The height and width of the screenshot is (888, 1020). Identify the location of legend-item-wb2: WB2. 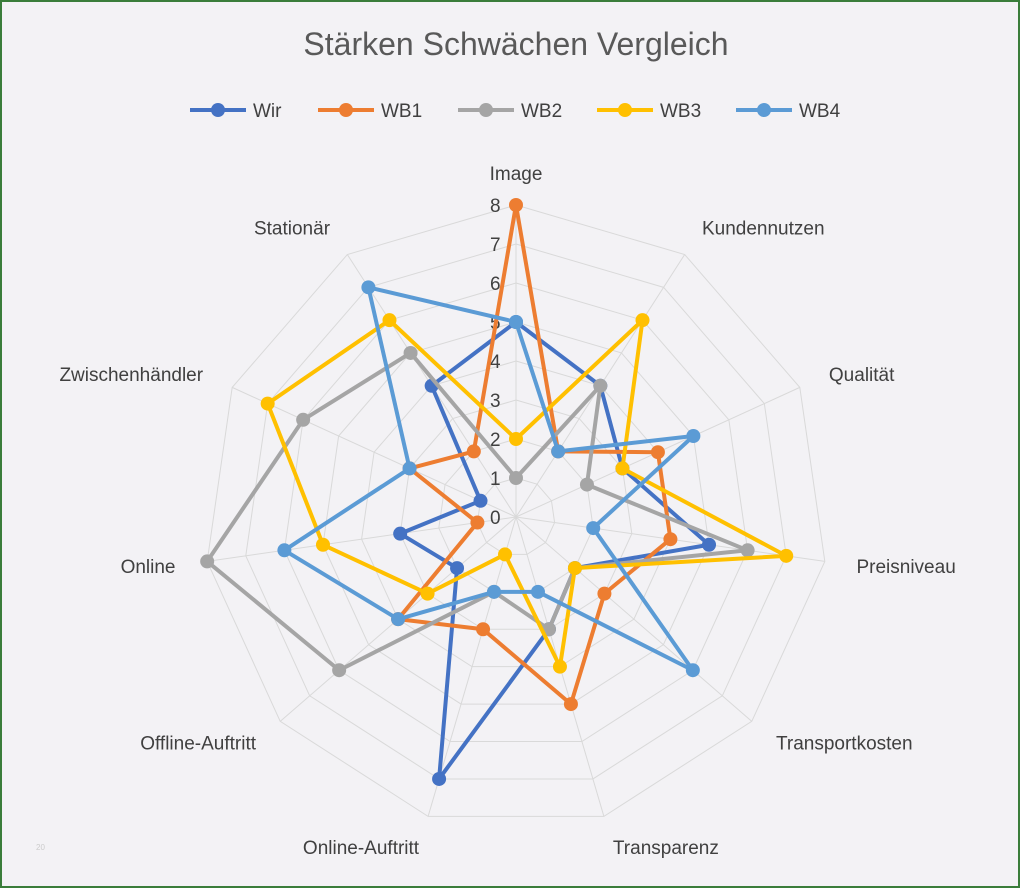
(510, 111).